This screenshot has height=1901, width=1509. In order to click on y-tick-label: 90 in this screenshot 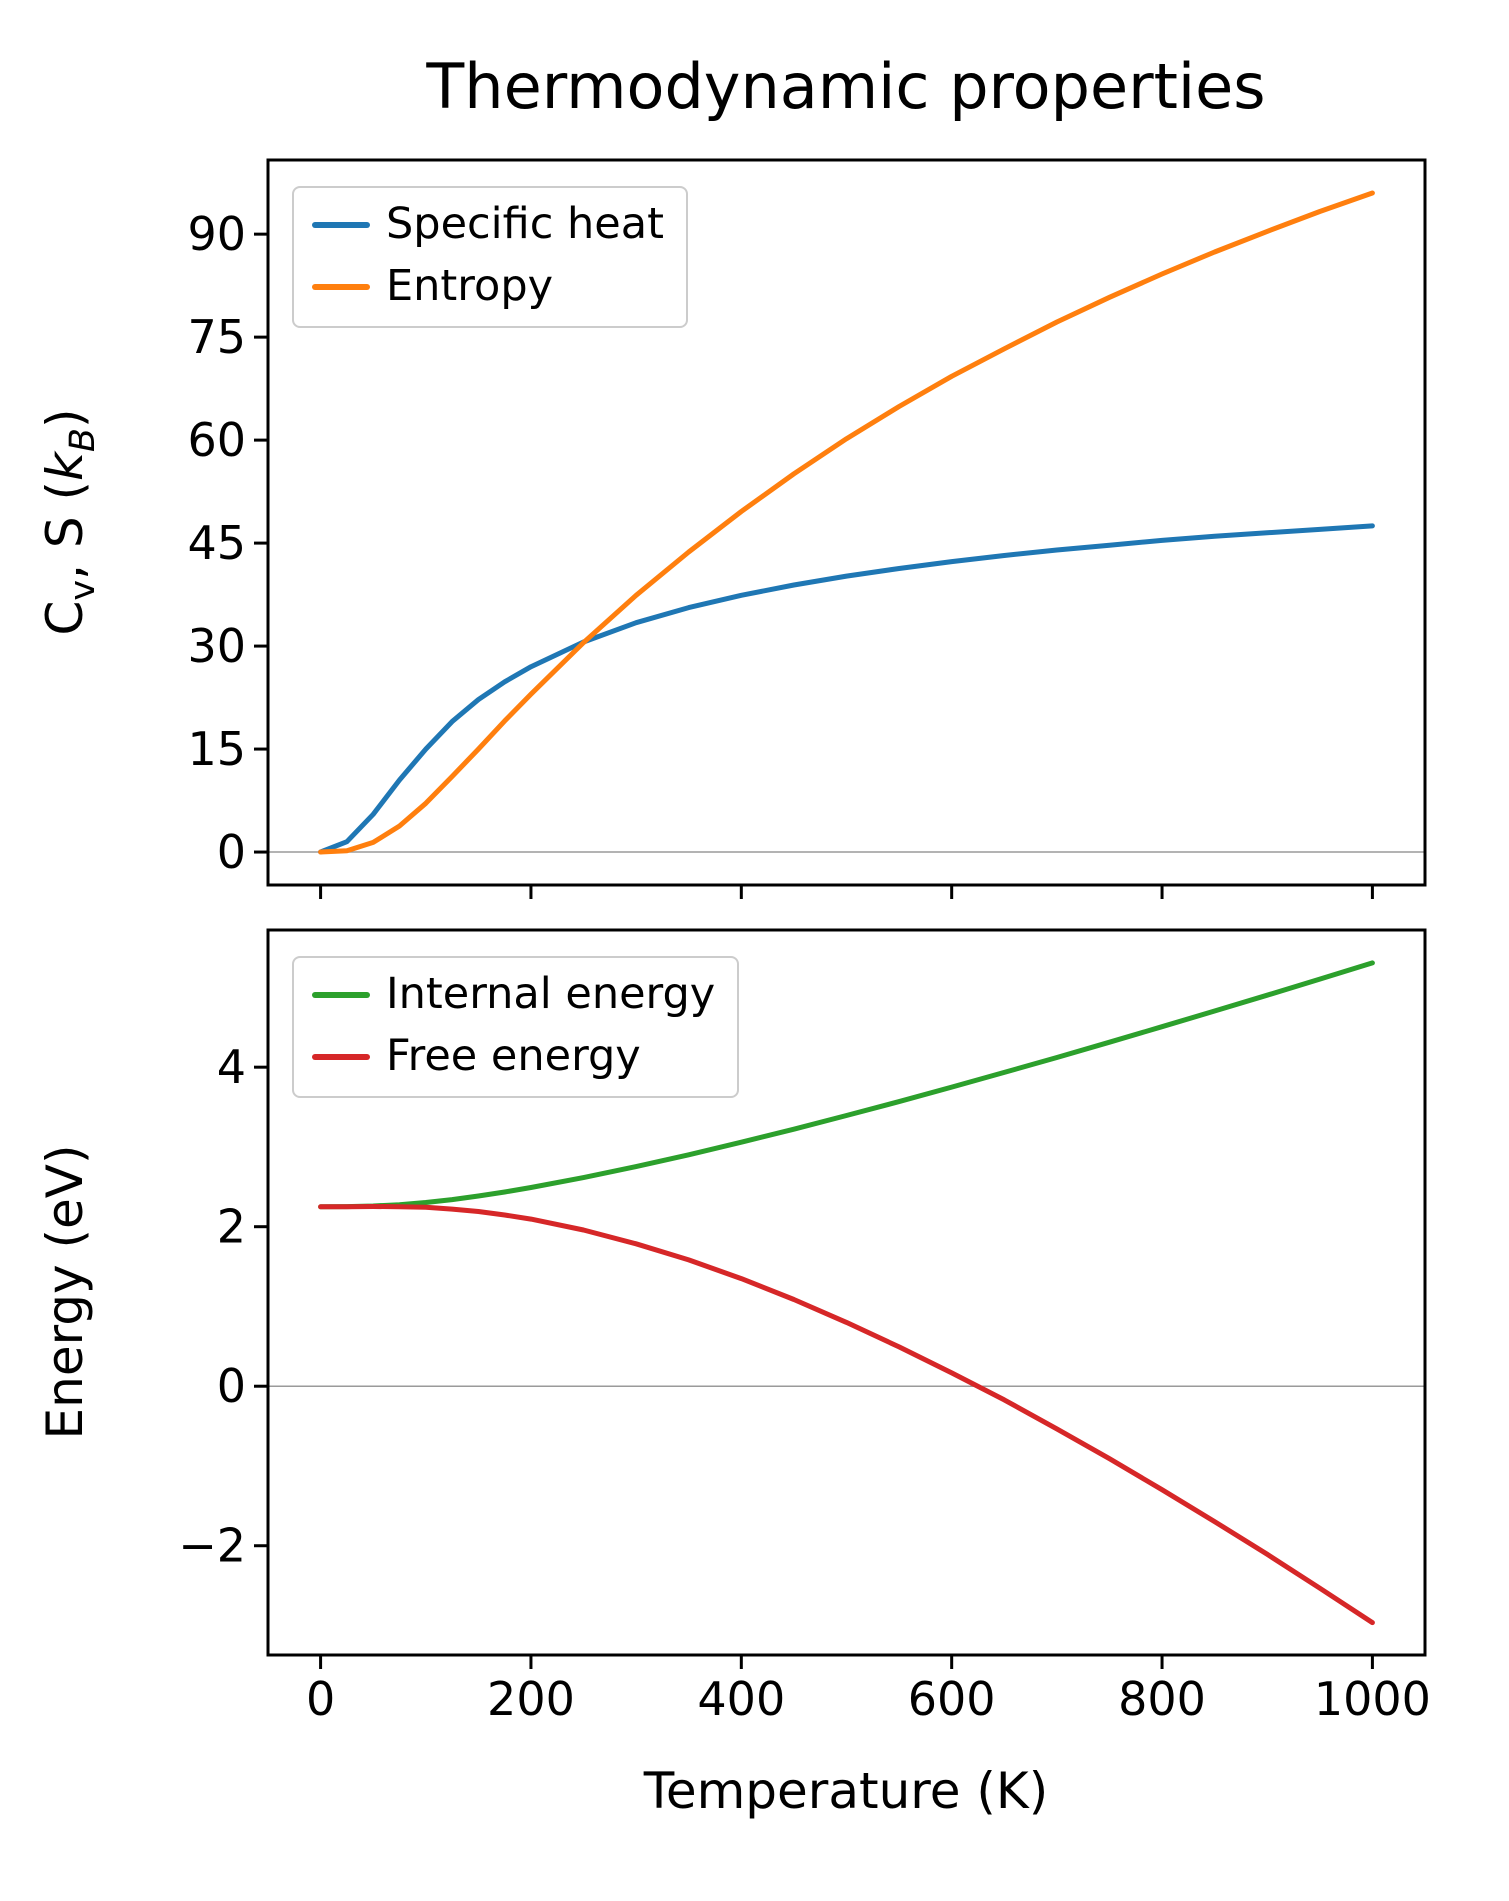, I will do `click(216, 234)`.